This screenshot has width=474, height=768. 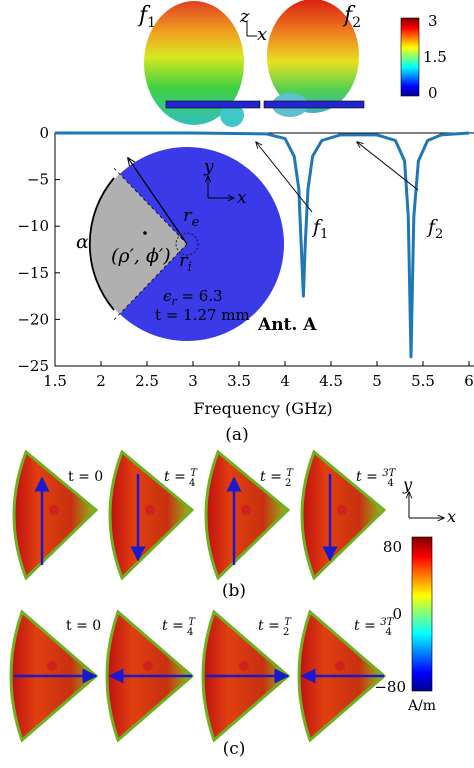 I want to click on inset-axis-y-label: y, so click(x=208, y=167).